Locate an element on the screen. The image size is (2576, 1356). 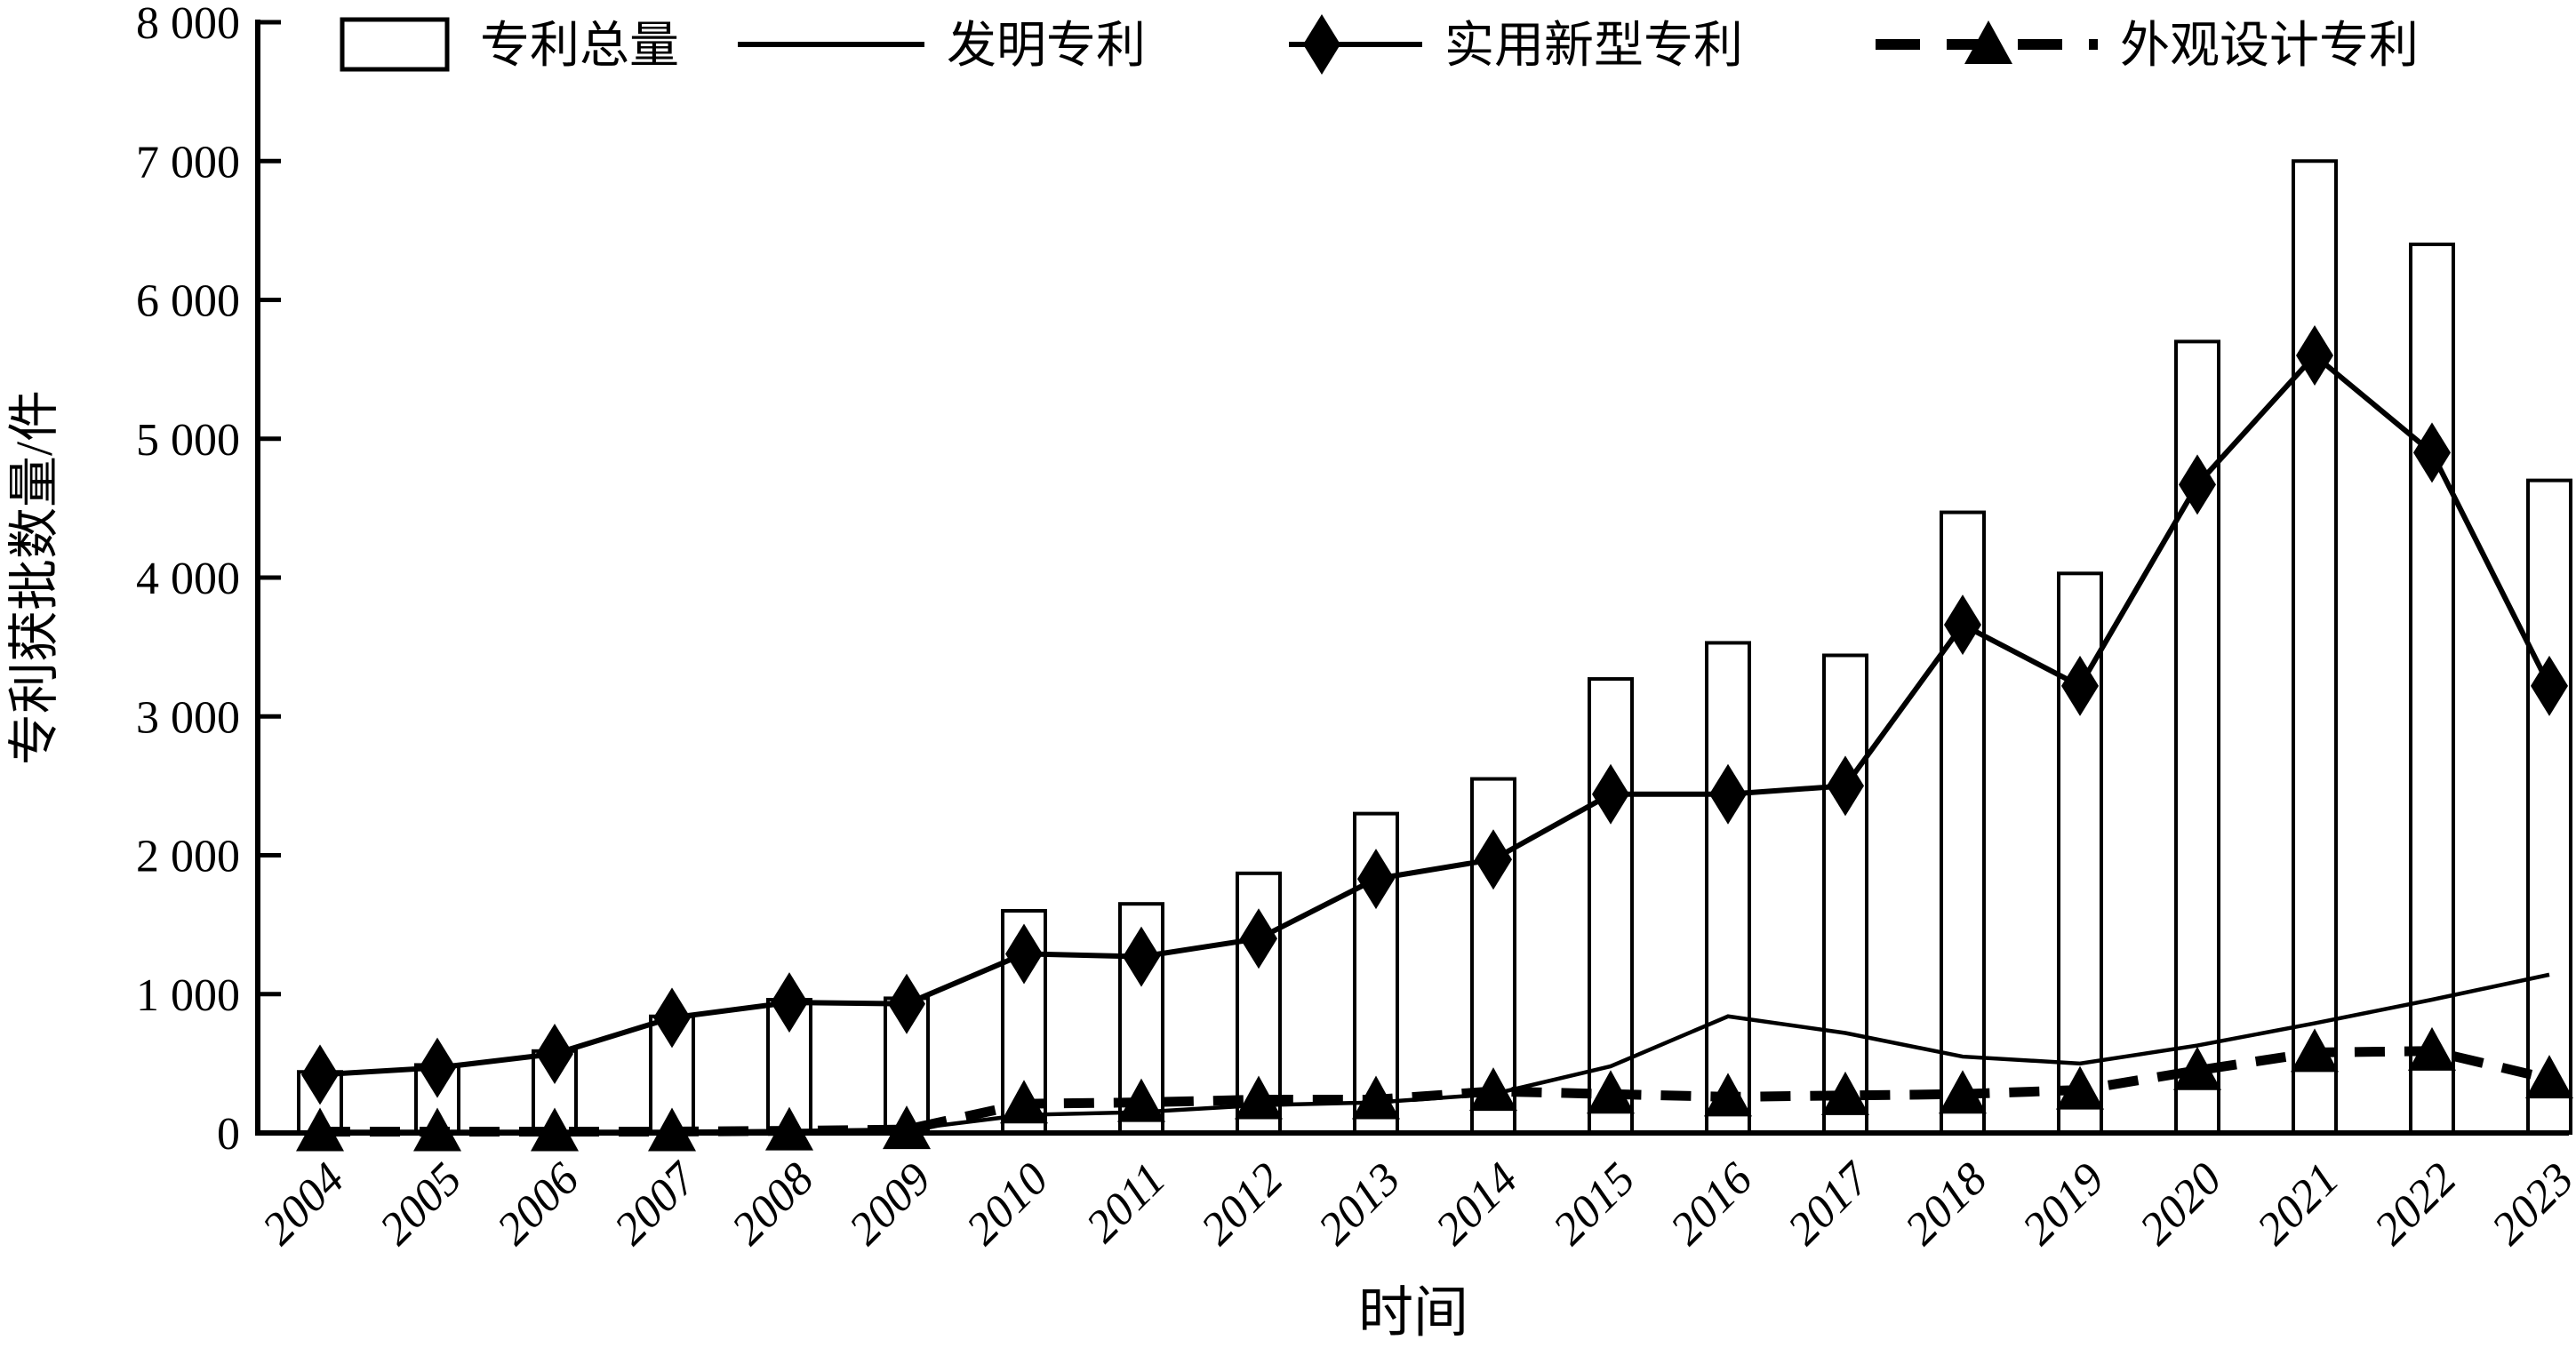
legend-label-total: 专利总量 is located at coordinates (579, 46).